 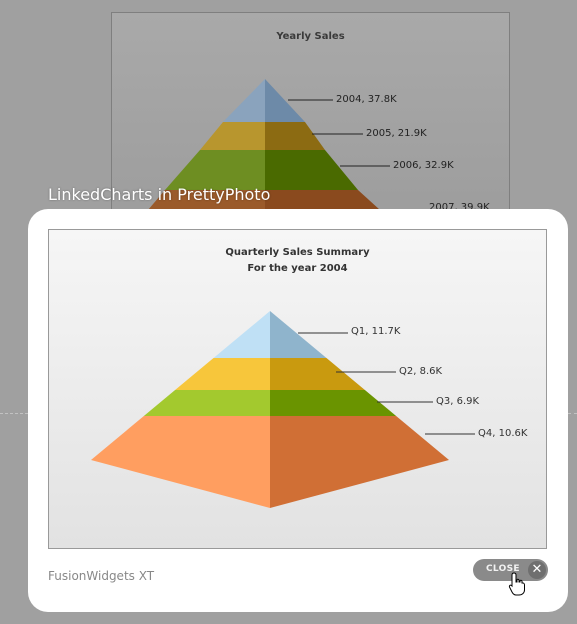 What do you see at coordinates (232, 136) in the screenshot?
I see `bg-slice-2005-left` at bounding box center [232, 136].